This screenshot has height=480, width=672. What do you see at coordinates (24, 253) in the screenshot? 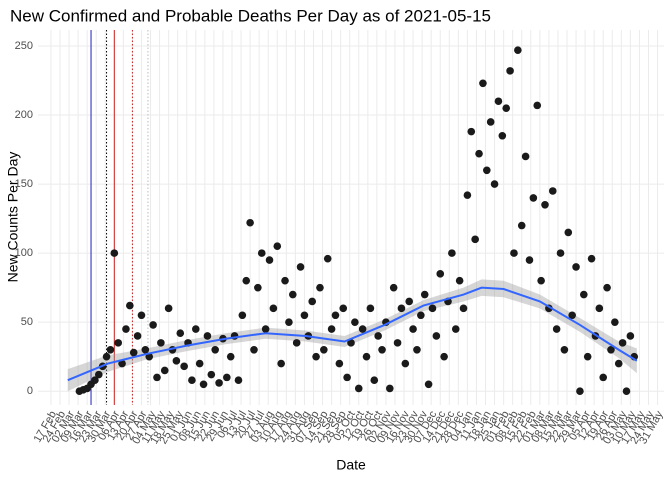
I see `y-tick-label: 100` at bounding box center [24, 253].